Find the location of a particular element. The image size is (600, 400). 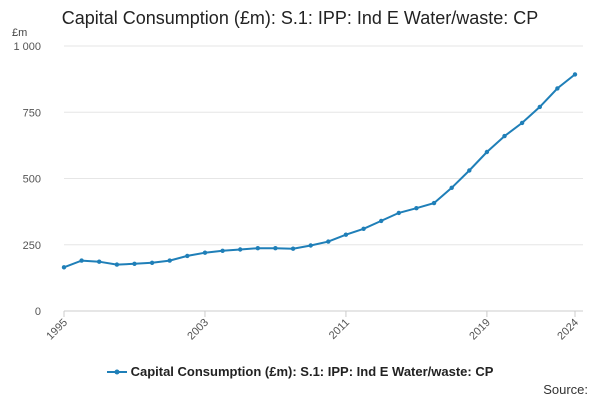

y-tick-label: 750 is located at coordinates (32, 113).